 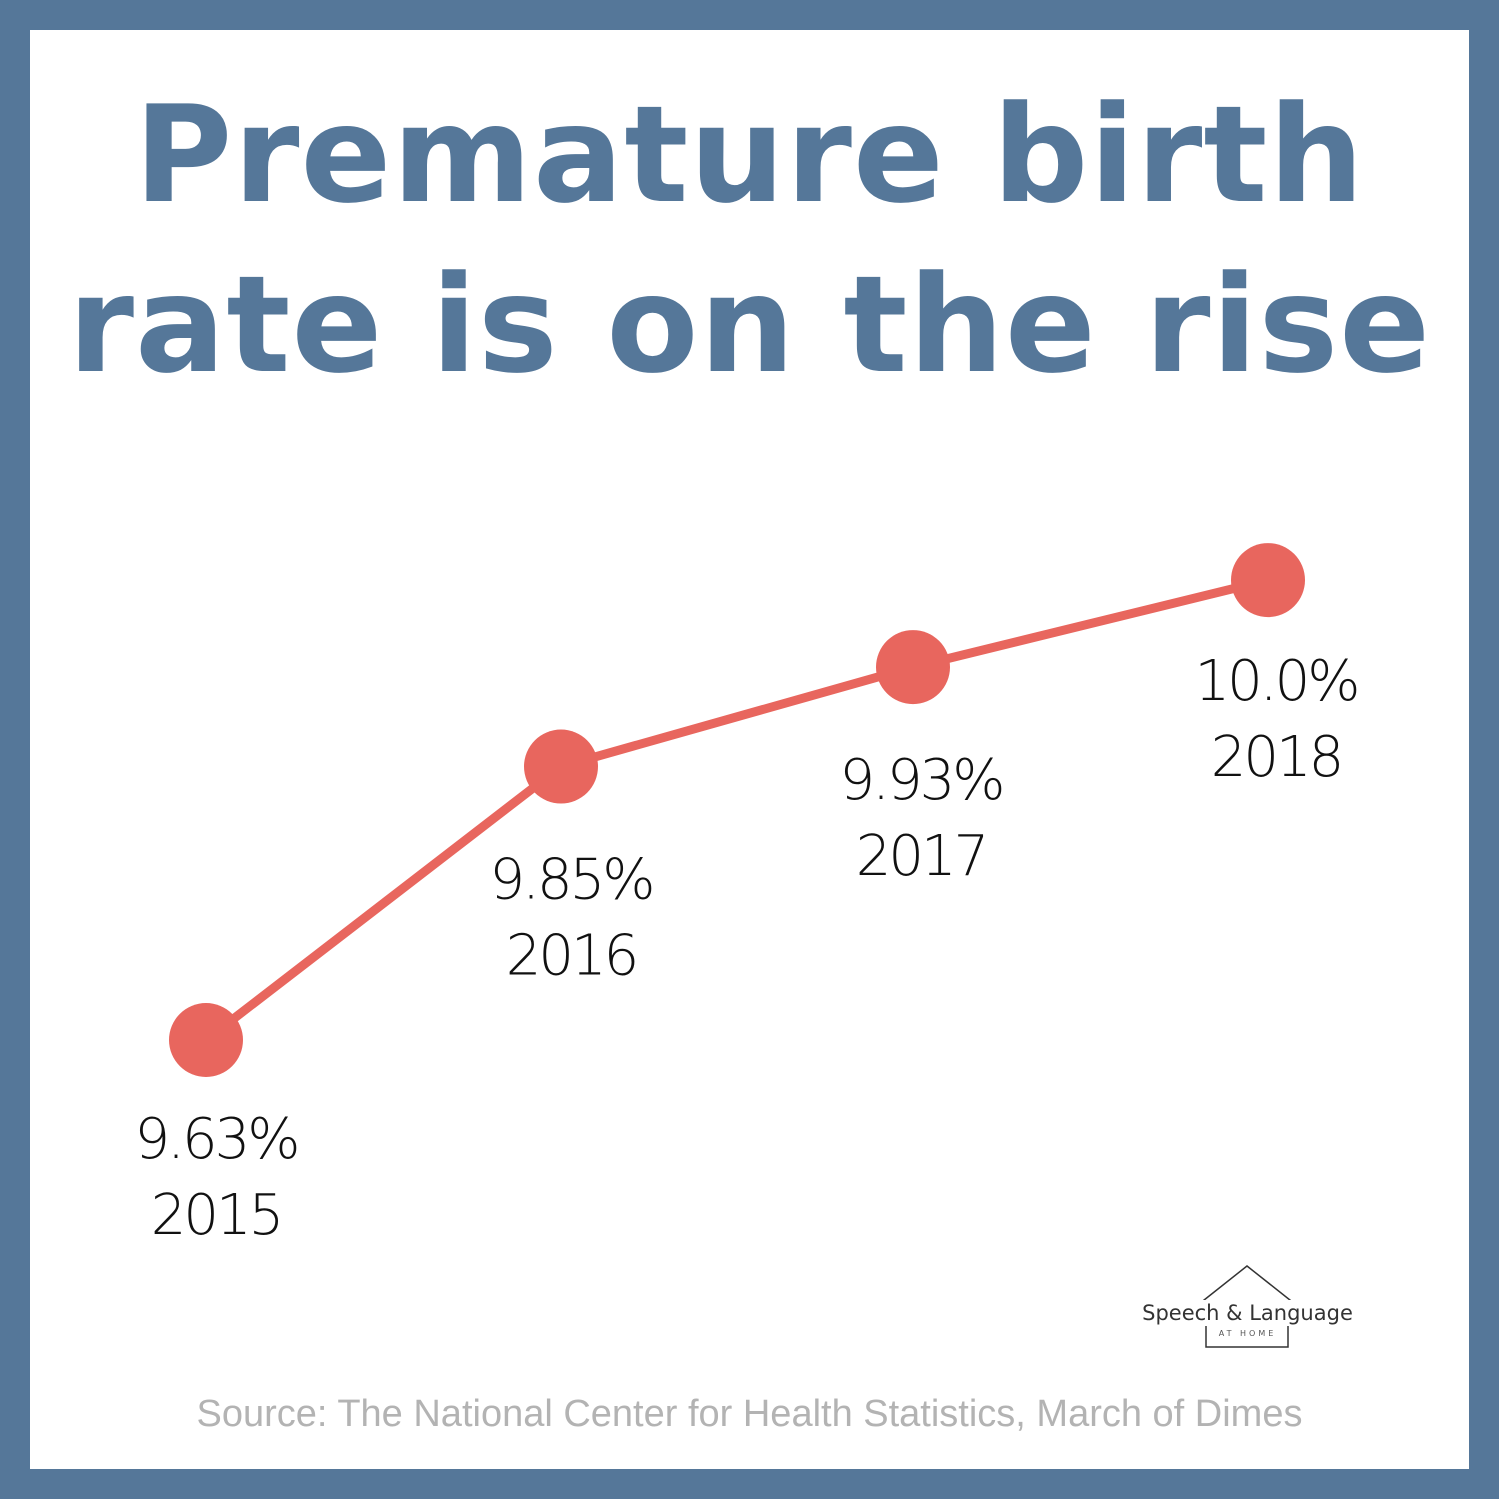 What do you see at coordinates (216, 1139) in the screenshot?
I see `value-label-2015: 9.63%` at bounding box center [216, 1139].